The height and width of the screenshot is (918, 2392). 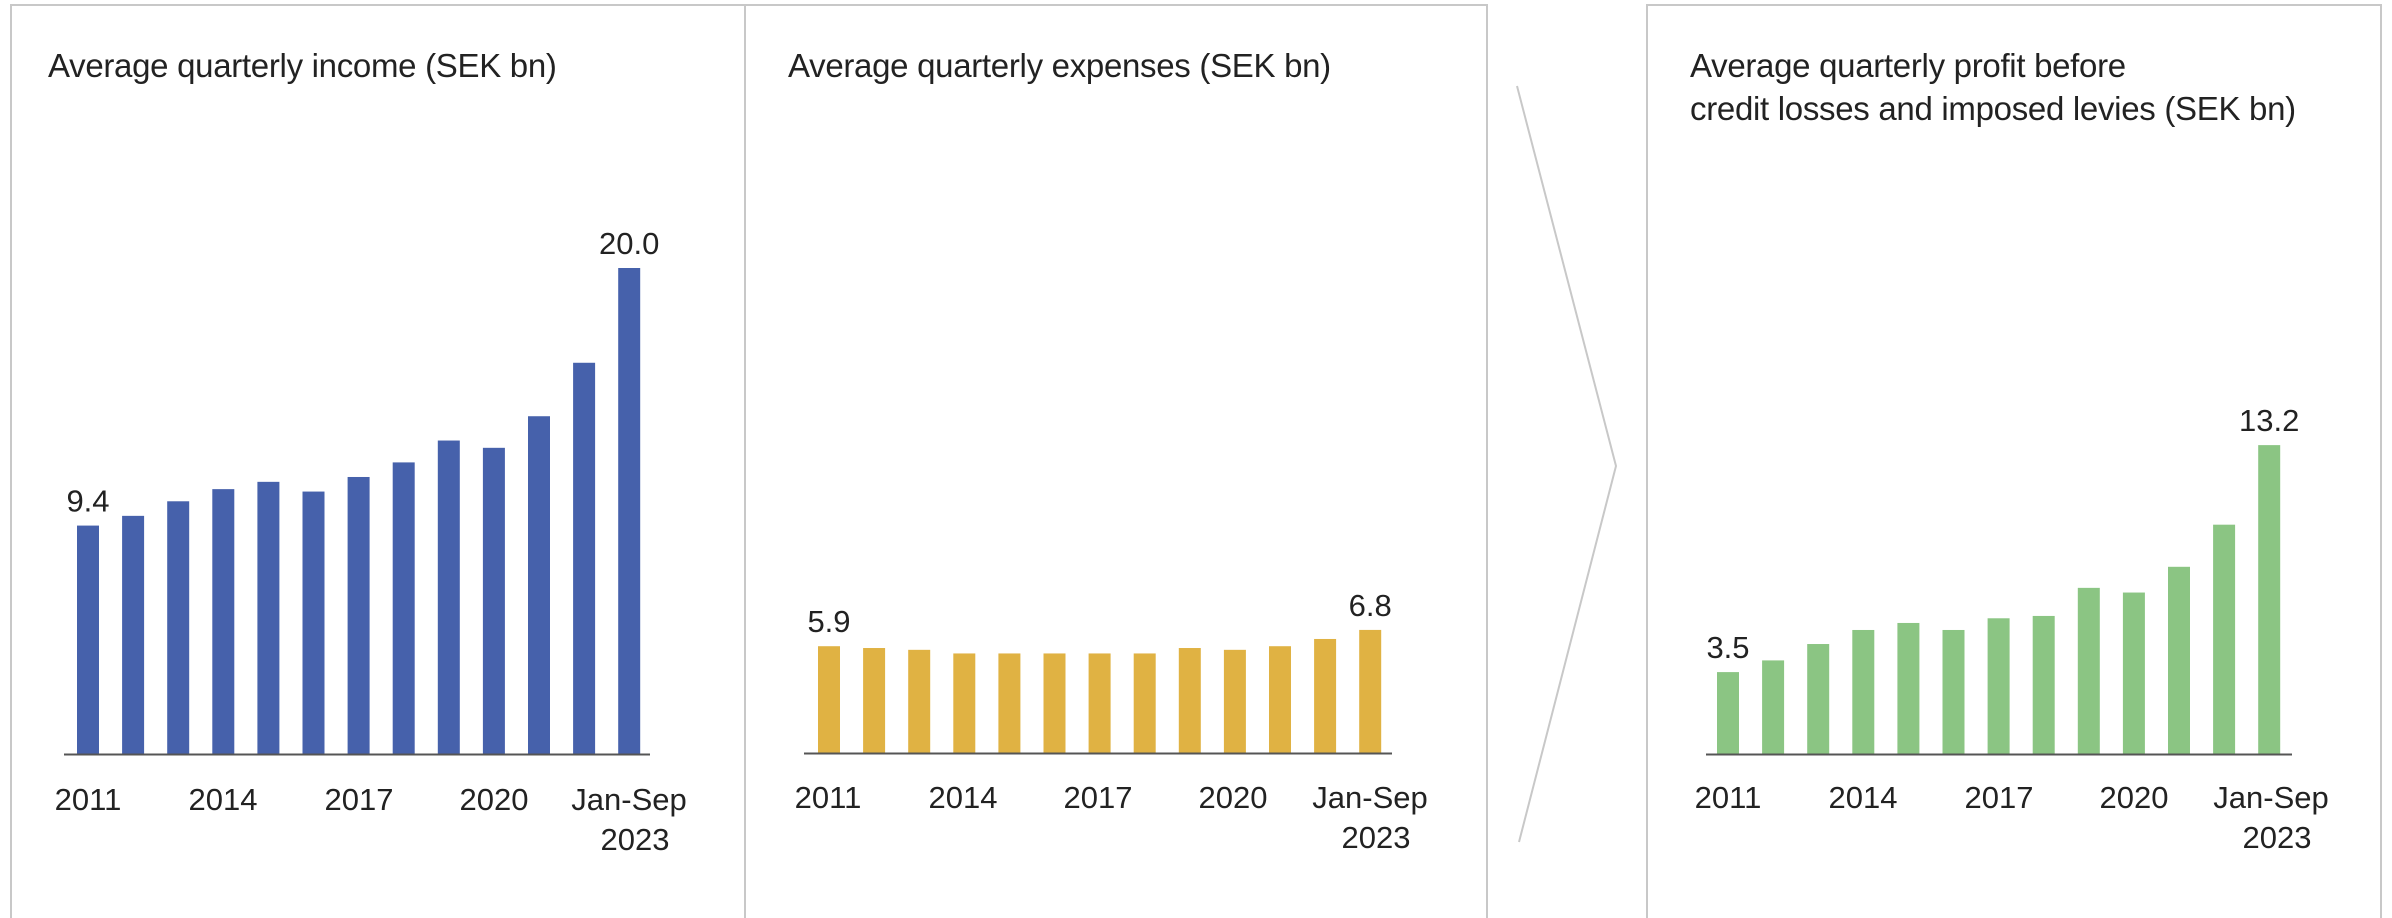 What do you see at coordinates (494, 799) in the screenshot?
I see `income-tick-label-3: 2020` at bounding box center [494, 799].